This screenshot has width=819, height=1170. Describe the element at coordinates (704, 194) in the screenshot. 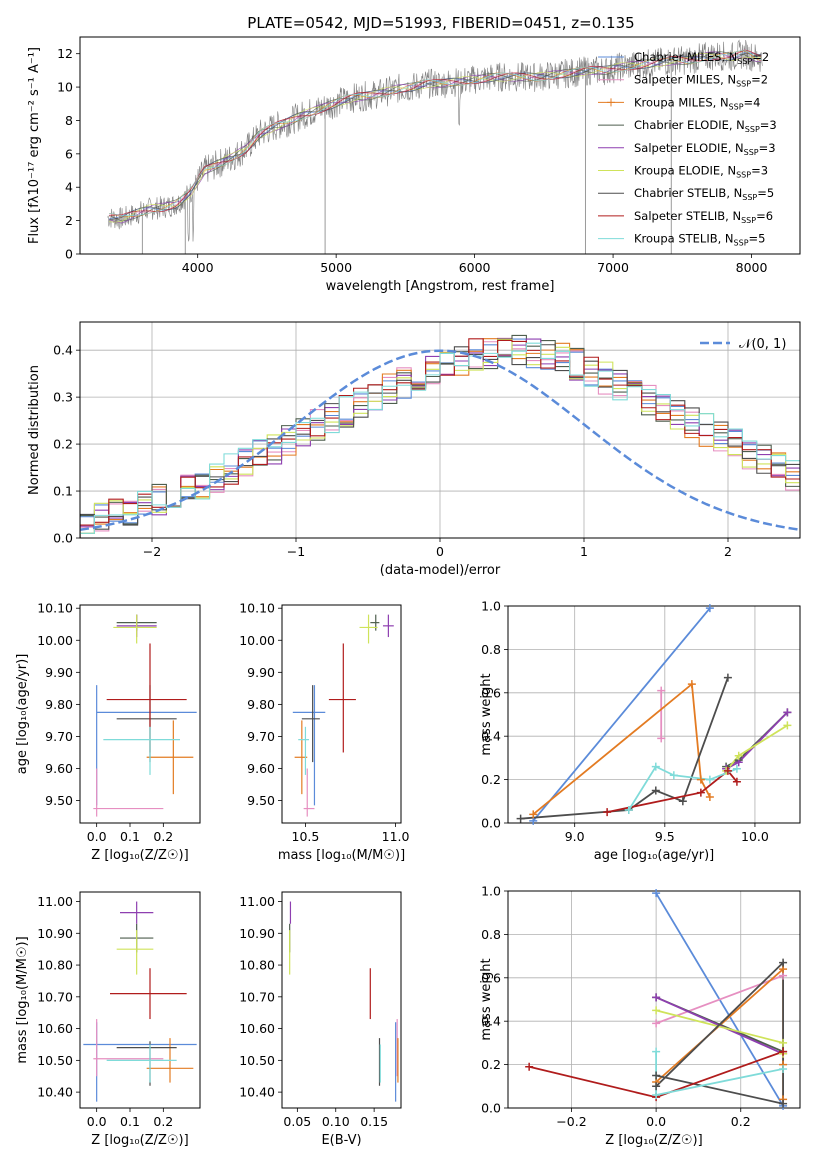

I see `legend-label: Chabrier STELIB, NSSP=5` at that location.